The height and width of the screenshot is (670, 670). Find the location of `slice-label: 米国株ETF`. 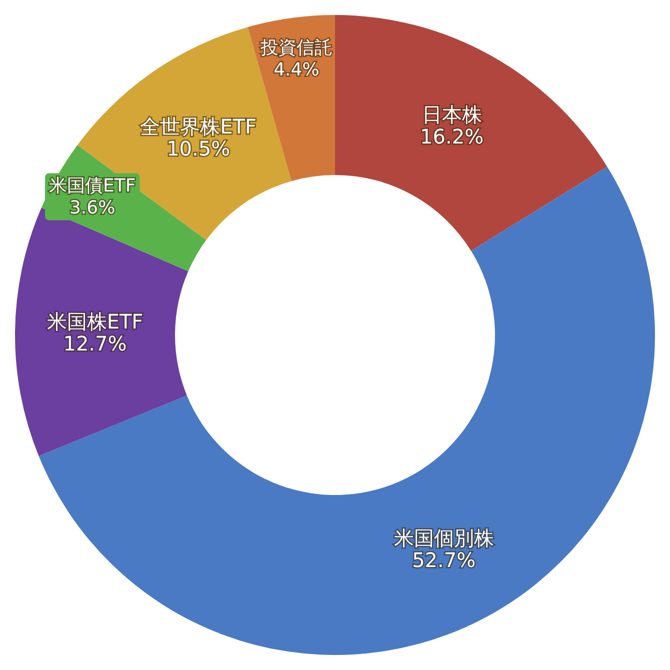

slice-label: 米国株ETF is located at coordinates (95, 321).